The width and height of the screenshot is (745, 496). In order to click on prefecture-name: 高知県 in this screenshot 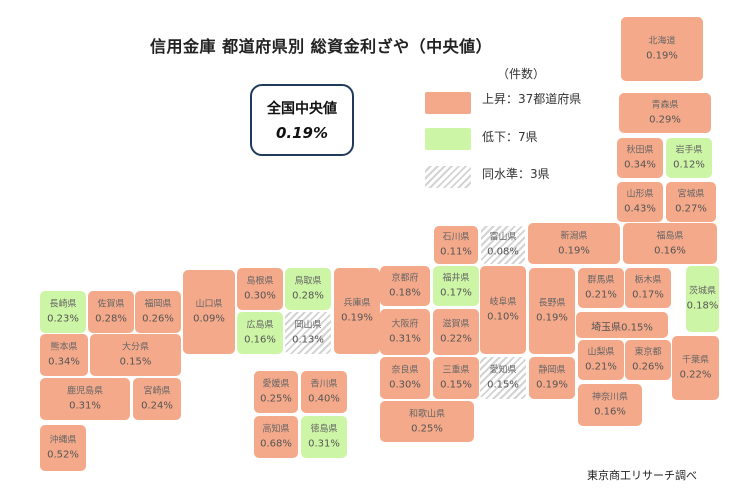, I will do `click(276, 429)`.